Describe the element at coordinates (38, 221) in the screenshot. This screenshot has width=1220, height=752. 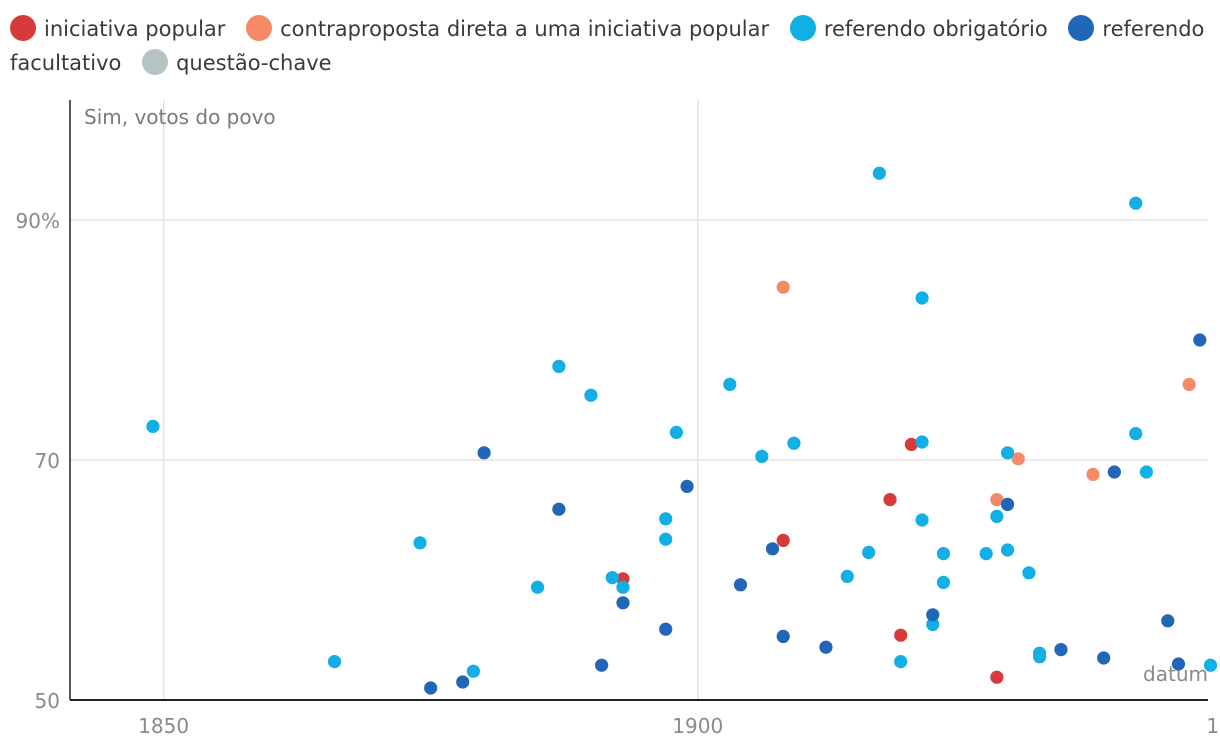
I see `y-tick-label: 90%` at that location.